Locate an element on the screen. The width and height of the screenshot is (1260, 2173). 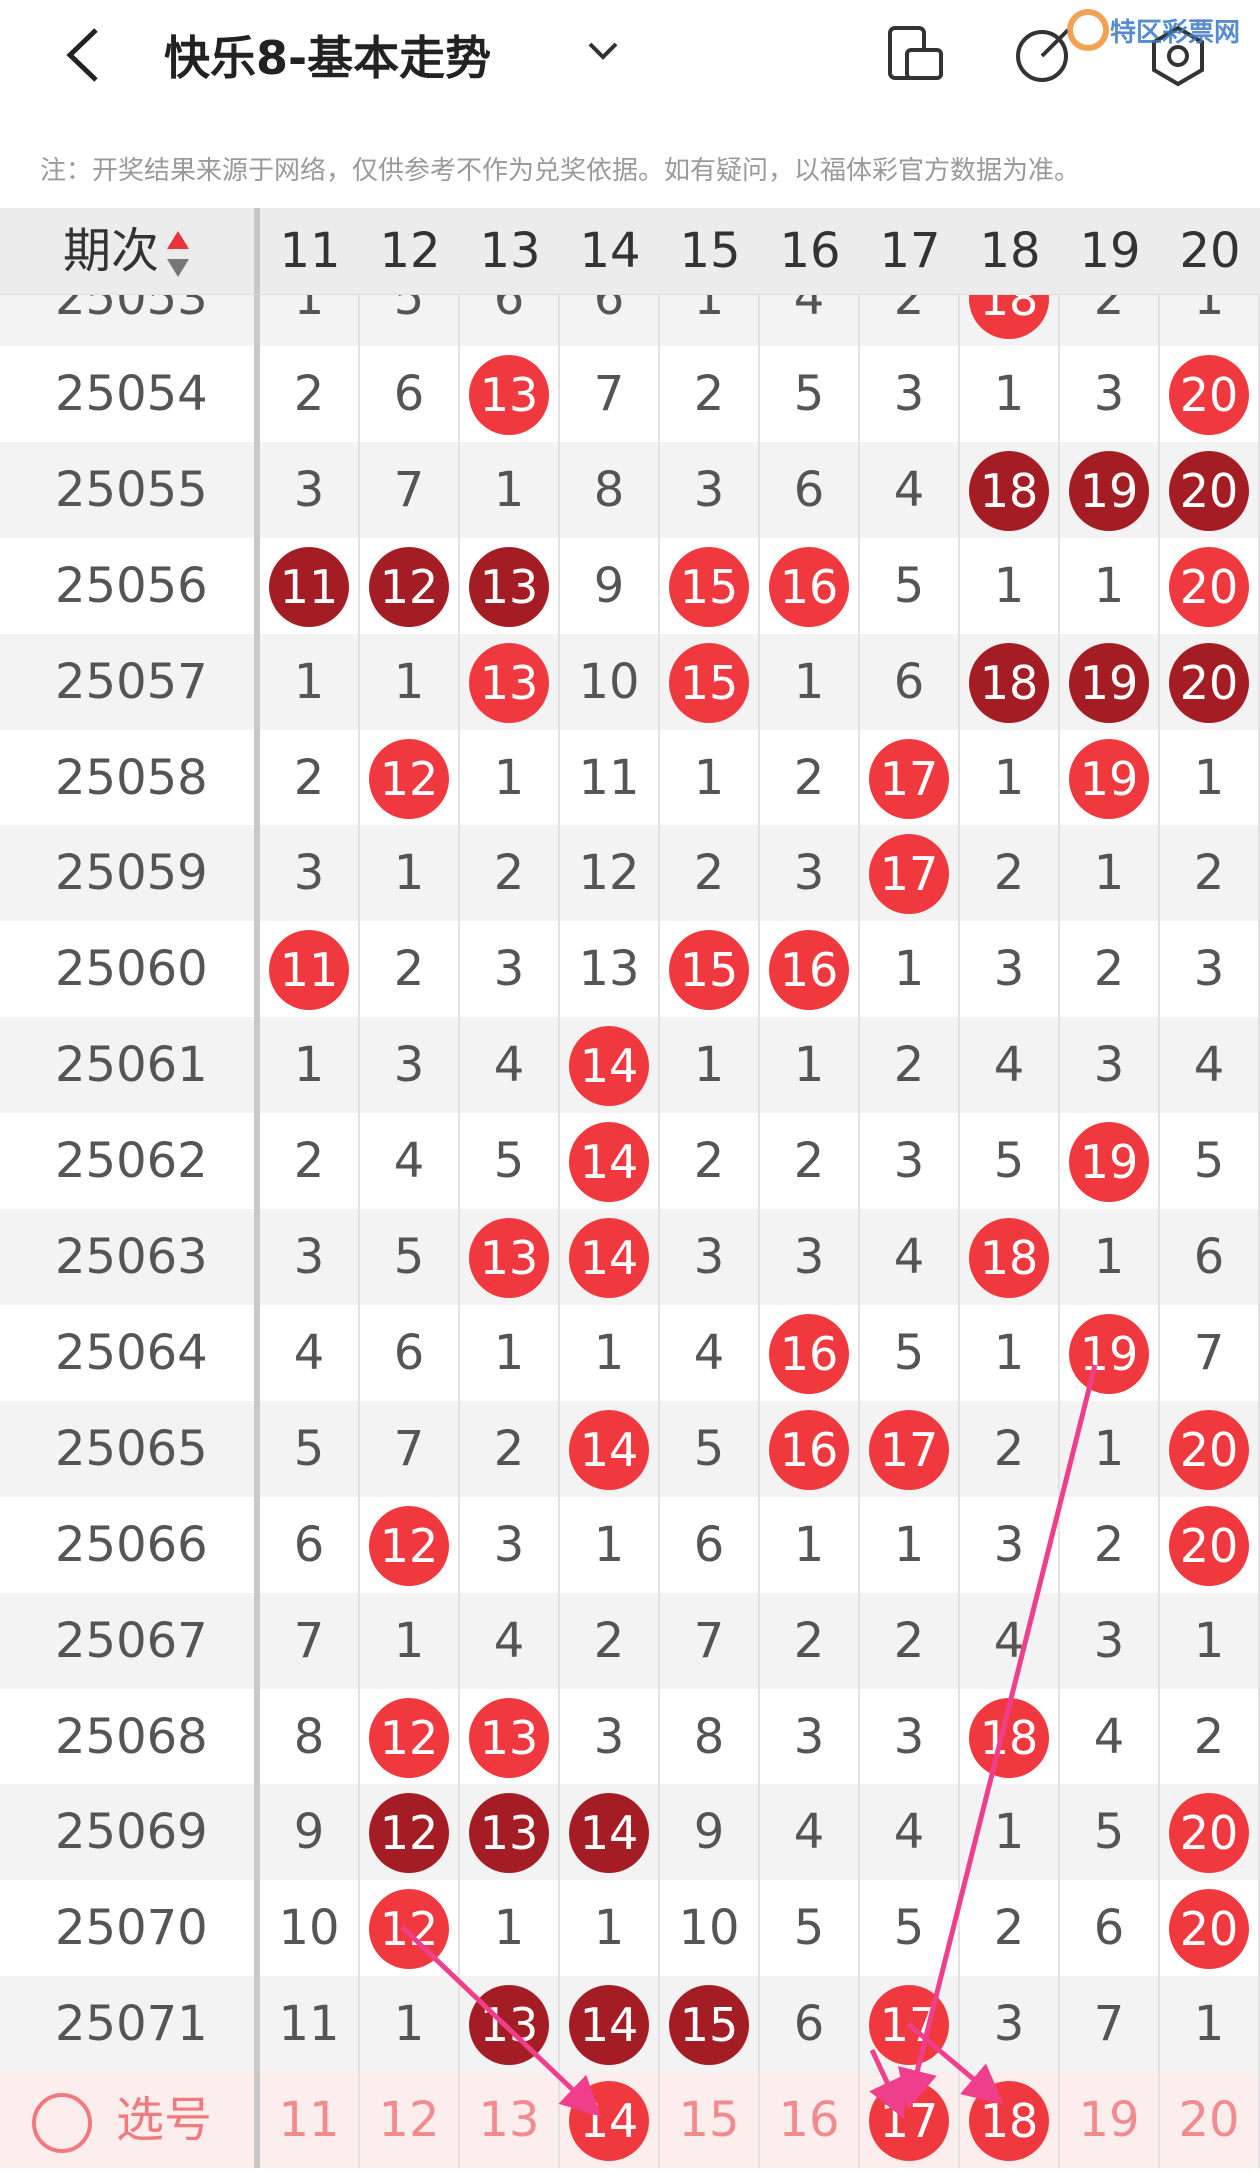
column-header: 14 is located at coordinates (610, 251).